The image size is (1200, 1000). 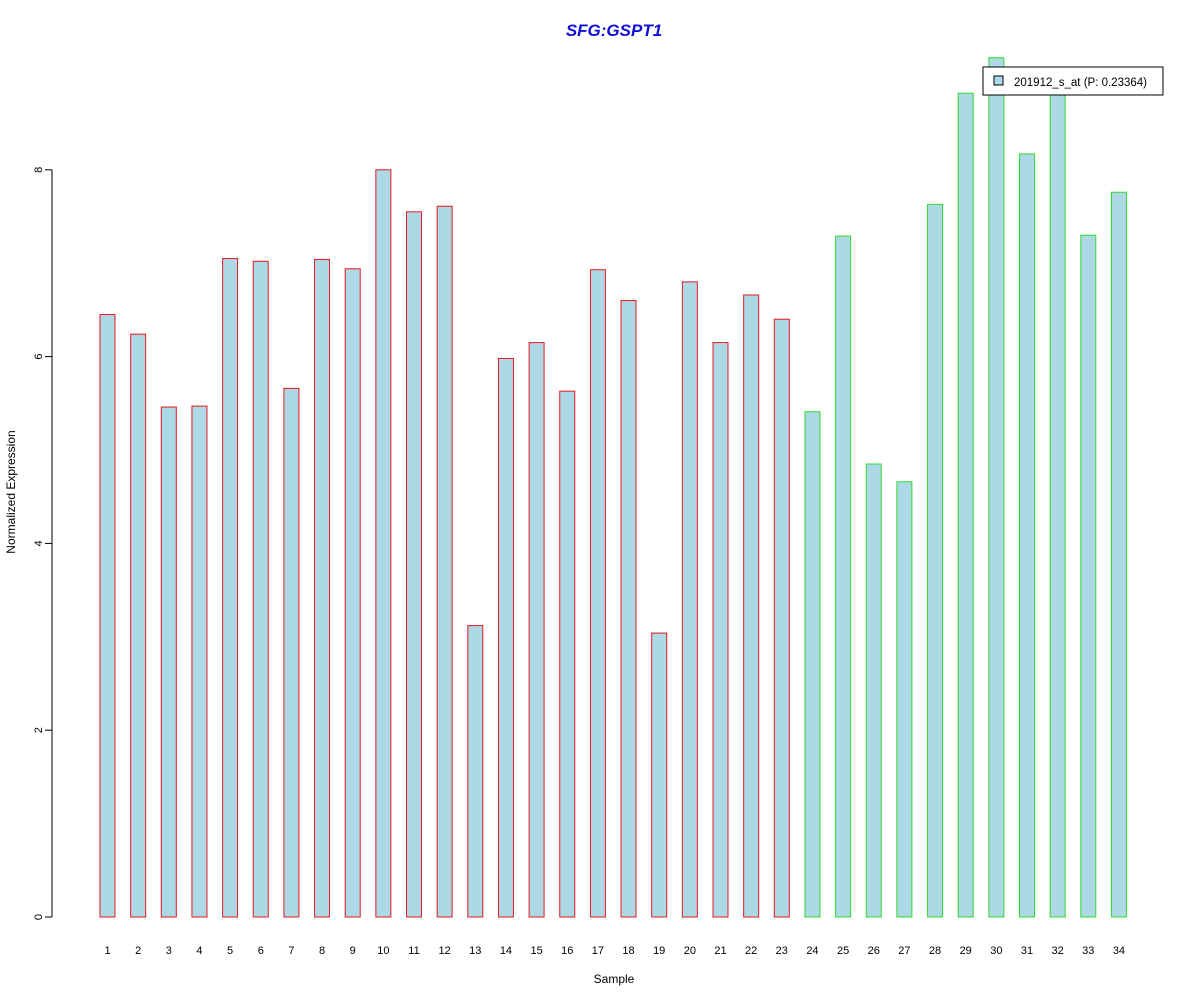 I want to click on legend-swatch, so click(x=998, y=80).